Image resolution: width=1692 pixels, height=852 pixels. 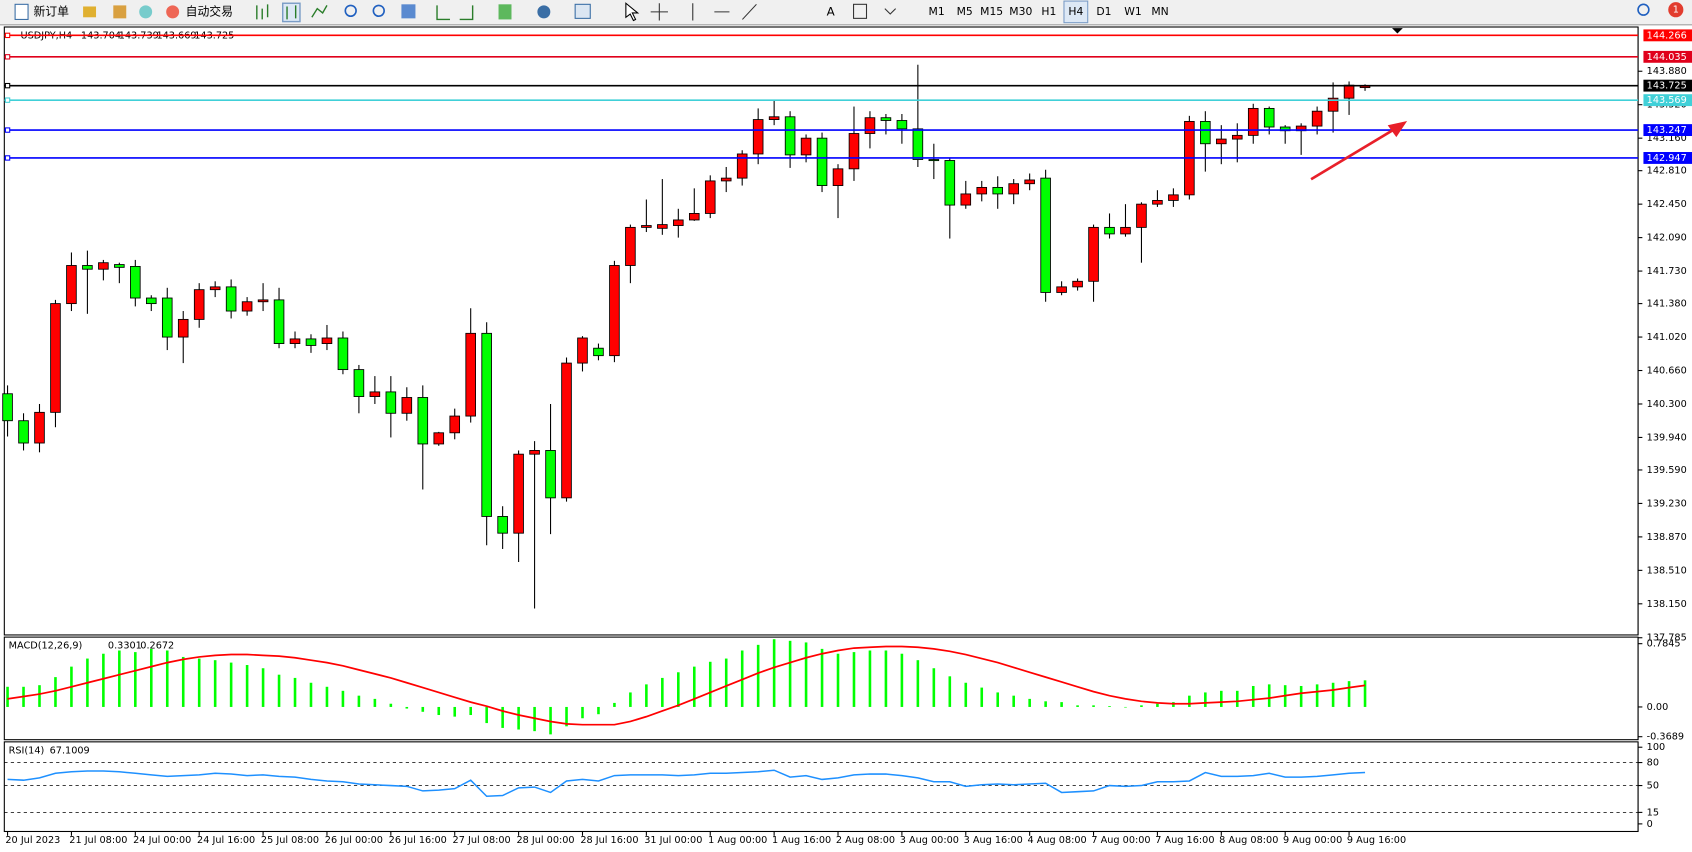 What do you see at coordinates (937, 11) in the screenshot?
I see `timeframe-button: M1` at bounding box center [937, 11].